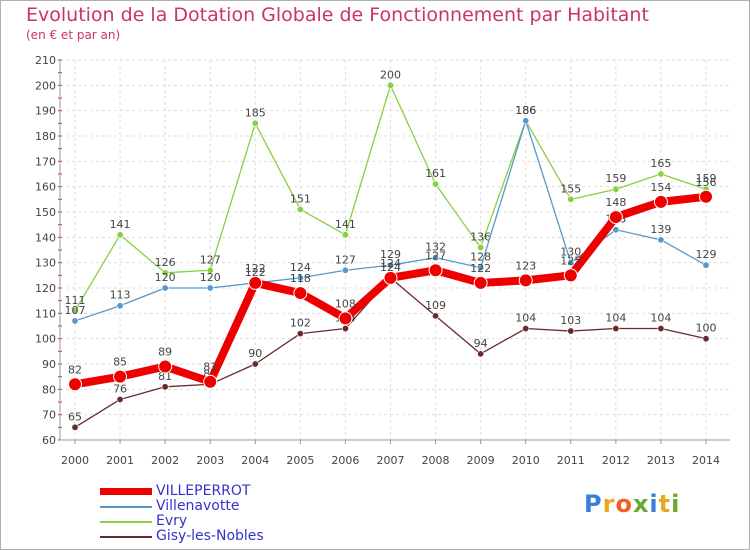 The width and height of the screenshot is (750, 550). Describe the element at coordinates (120, 295) in the screenshot. I see `data-label-villenavotte: 113` at that location.